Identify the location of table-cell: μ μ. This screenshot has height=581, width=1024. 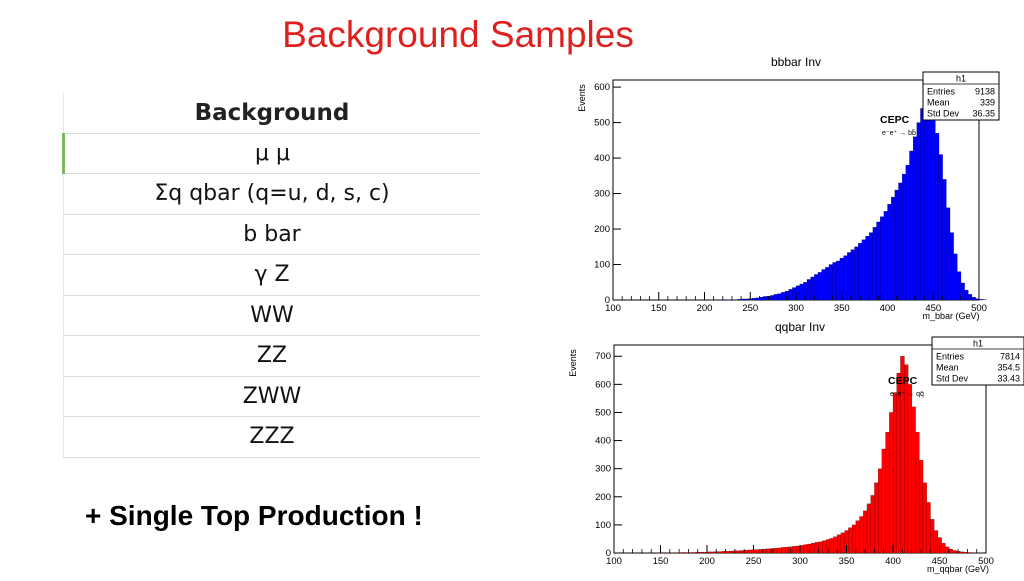
(272, 153).